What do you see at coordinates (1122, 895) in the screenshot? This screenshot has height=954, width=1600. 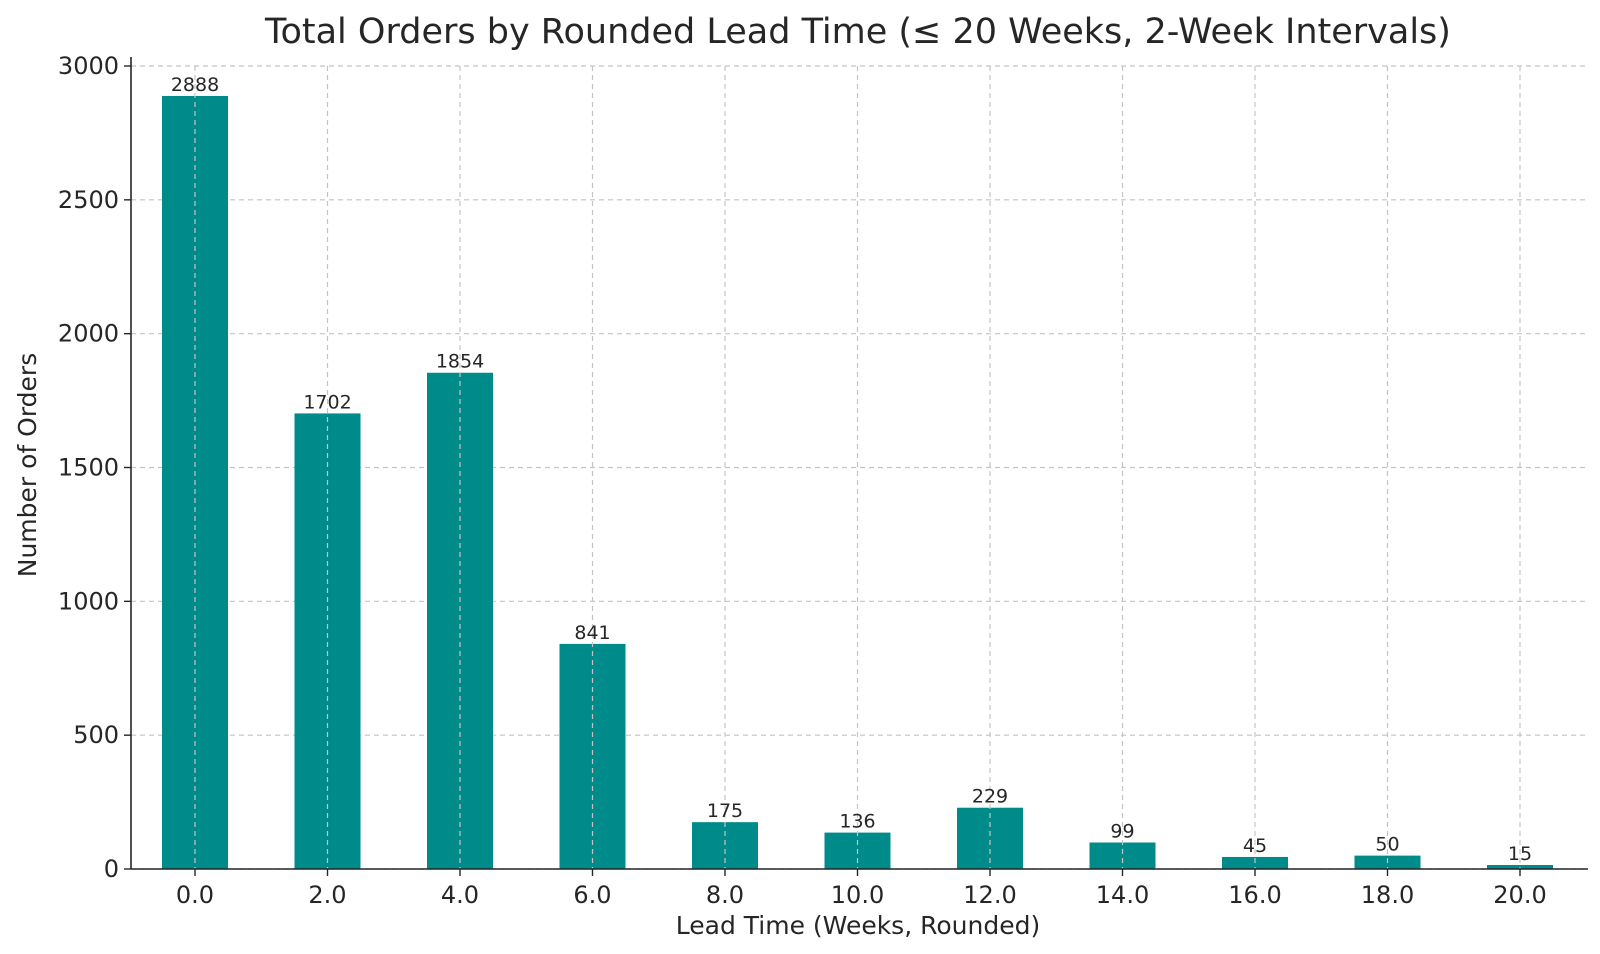 I see `x-tick-label: 14.0` at bounding box center [1122, 895].